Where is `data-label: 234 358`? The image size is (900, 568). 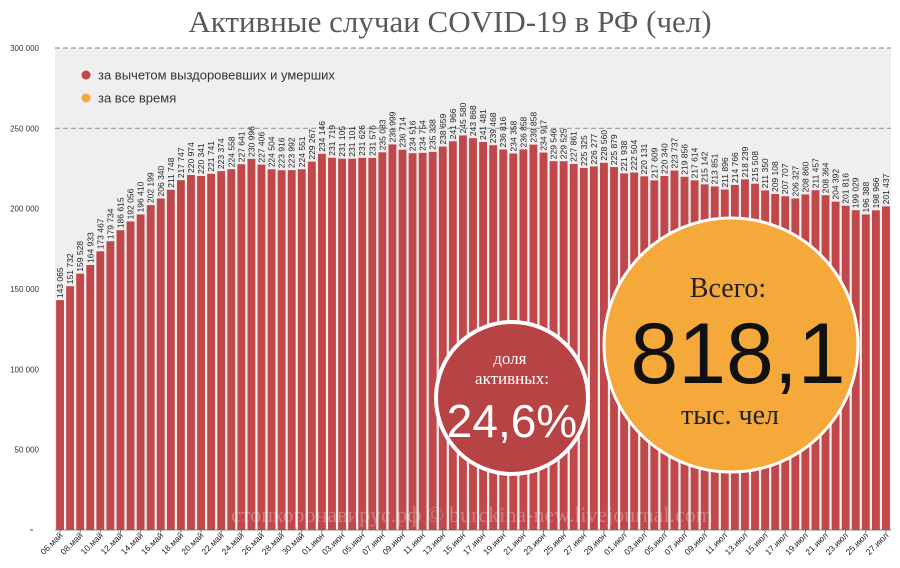 data-label: 234 358 is located at coordinates (513, 135).